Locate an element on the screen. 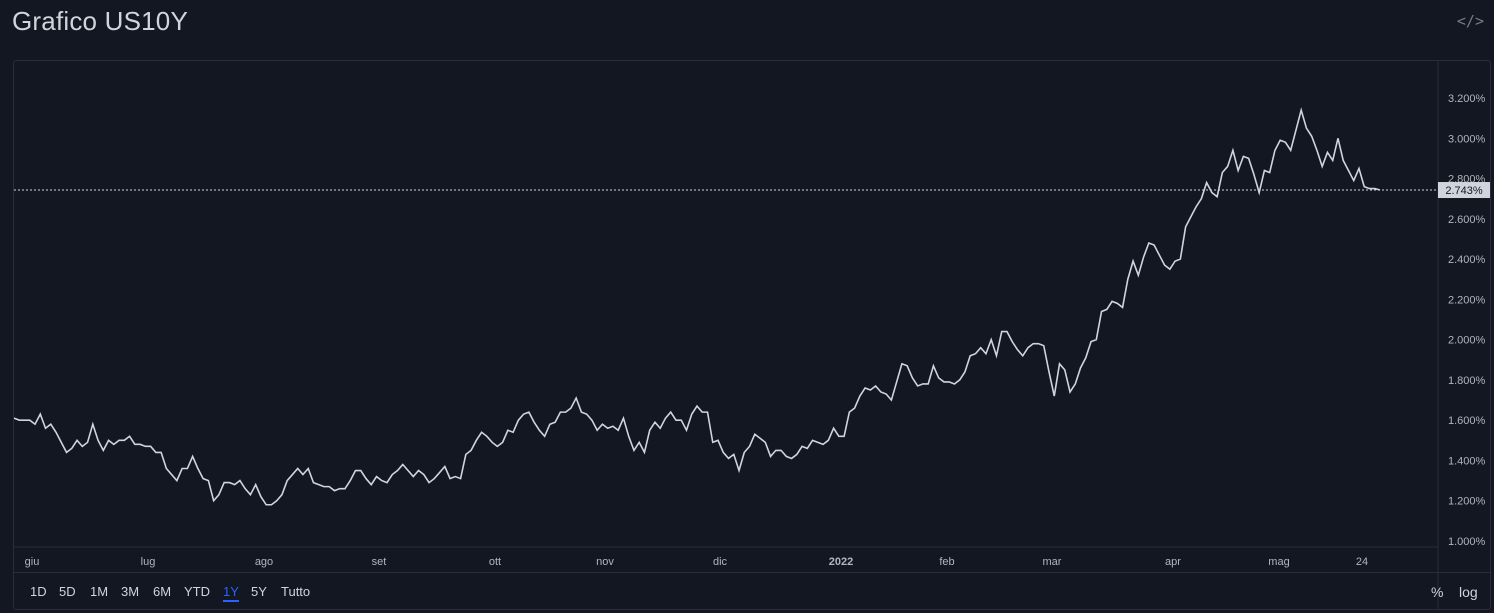 The image size is (1494, 613). x-axis: giu lug ago set ott nov dic 2022 feb mar apr mag 24 is located at coordinates (696, 562).